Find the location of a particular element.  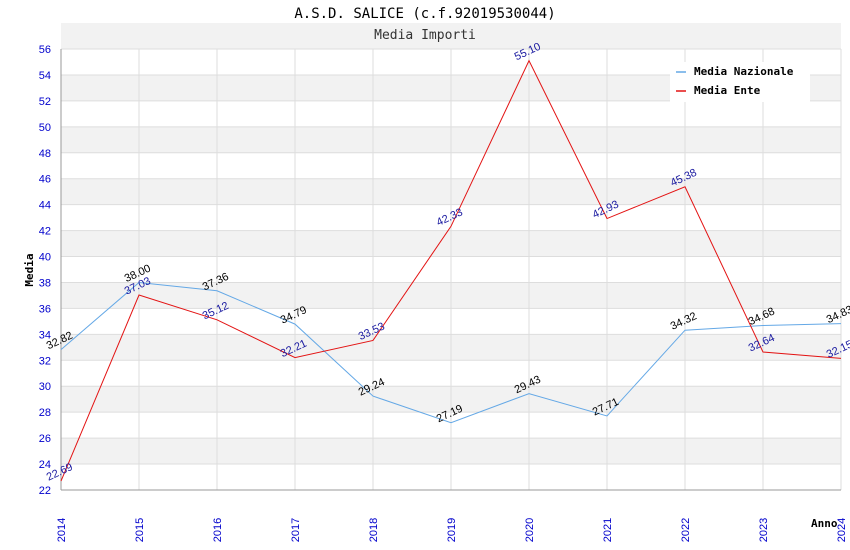

y-tick-label: 34 is located at coordinates (45, 335).